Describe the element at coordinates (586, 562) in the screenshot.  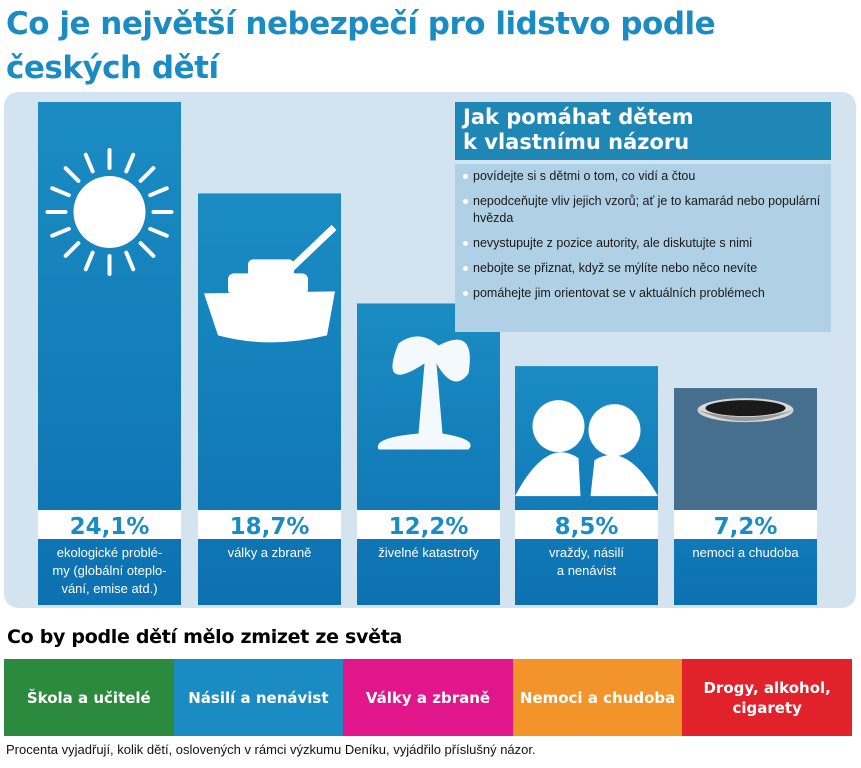
I see `category-label: vraždy, násilí a nenávist` at that location.